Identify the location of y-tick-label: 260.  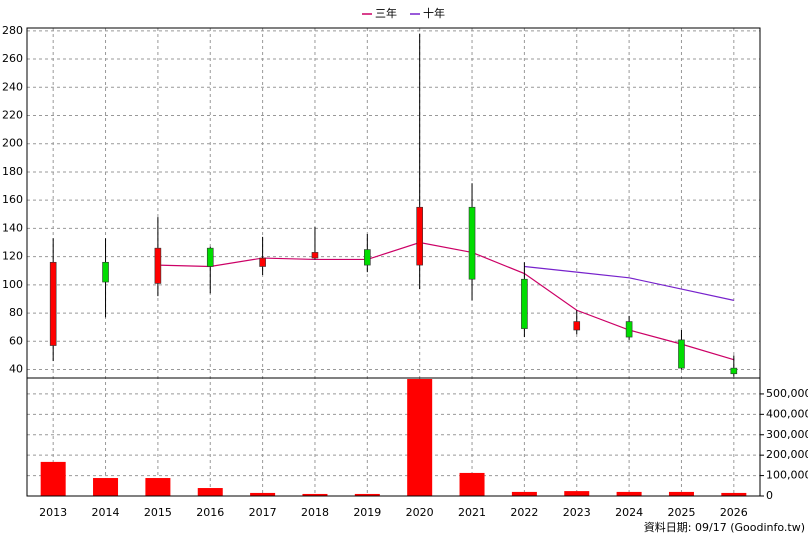
(12, 58).